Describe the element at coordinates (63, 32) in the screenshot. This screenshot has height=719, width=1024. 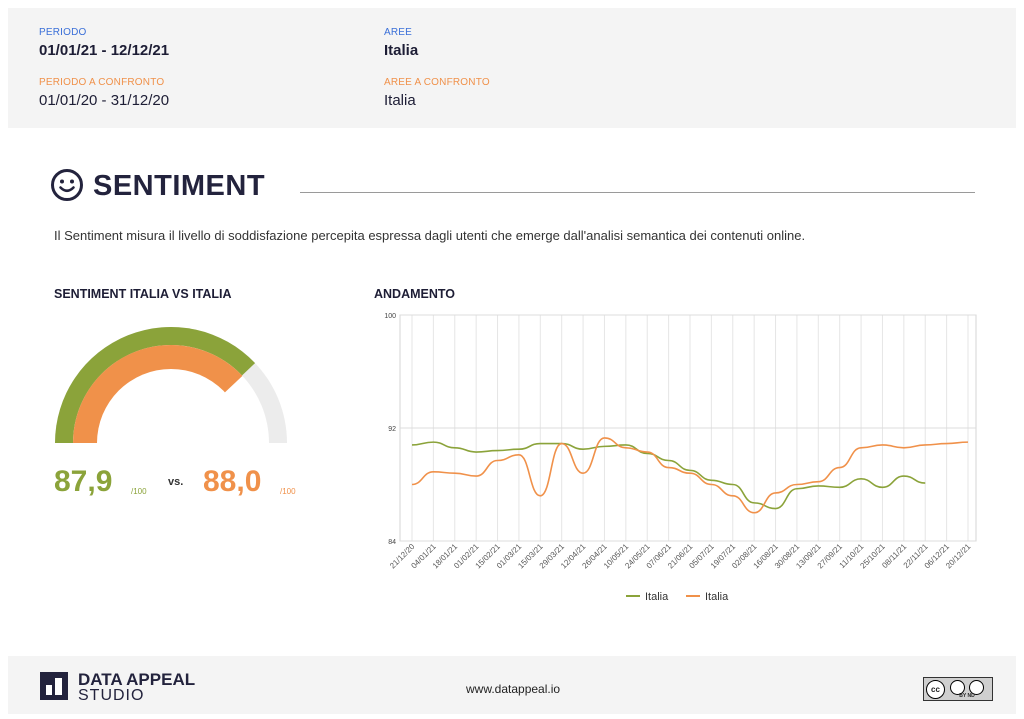
I see `periodo-label: PERIODO` at that location.